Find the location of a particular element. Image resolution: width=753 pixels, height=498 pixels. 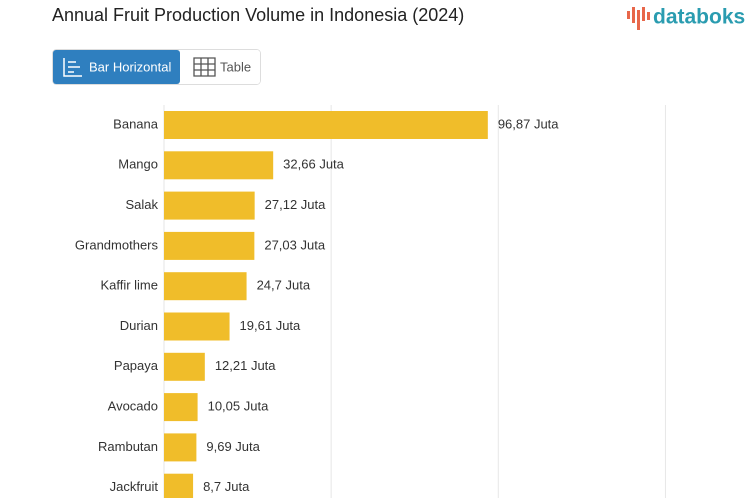

value-label: 27,12 Juta is located at coordinates (295, 204).